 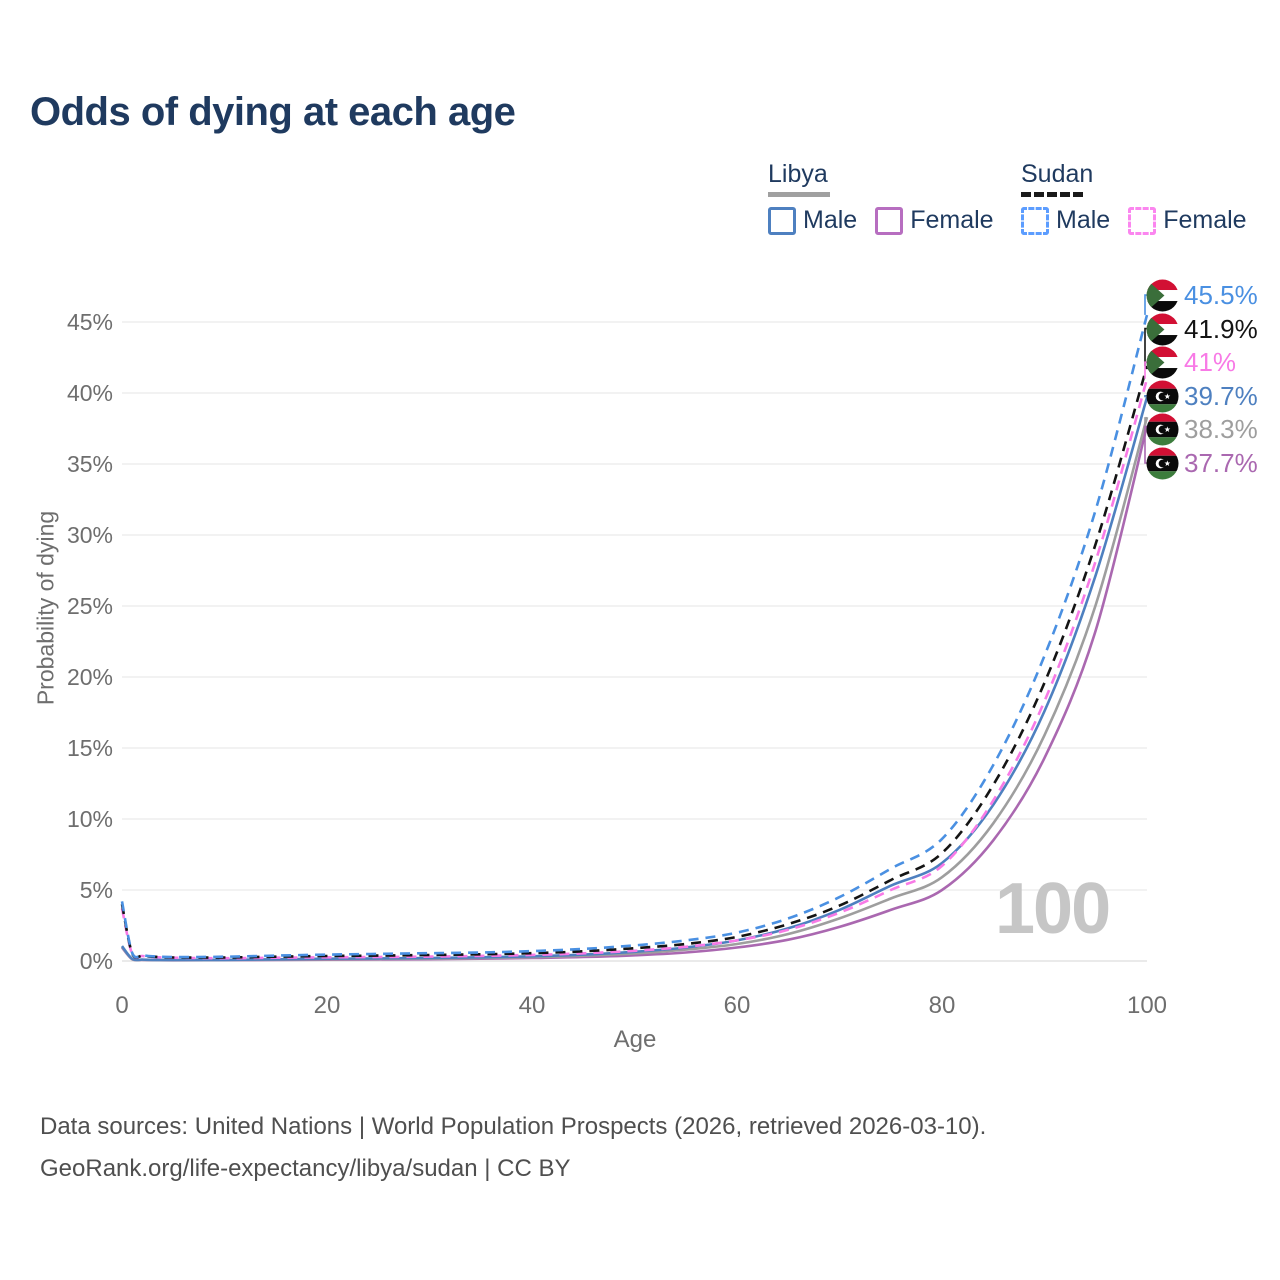 What do you see at coordinates (1142, 220) in the screenshot?
I see `legend-swatch-sudan-female` at bounding box center [1142, 220].